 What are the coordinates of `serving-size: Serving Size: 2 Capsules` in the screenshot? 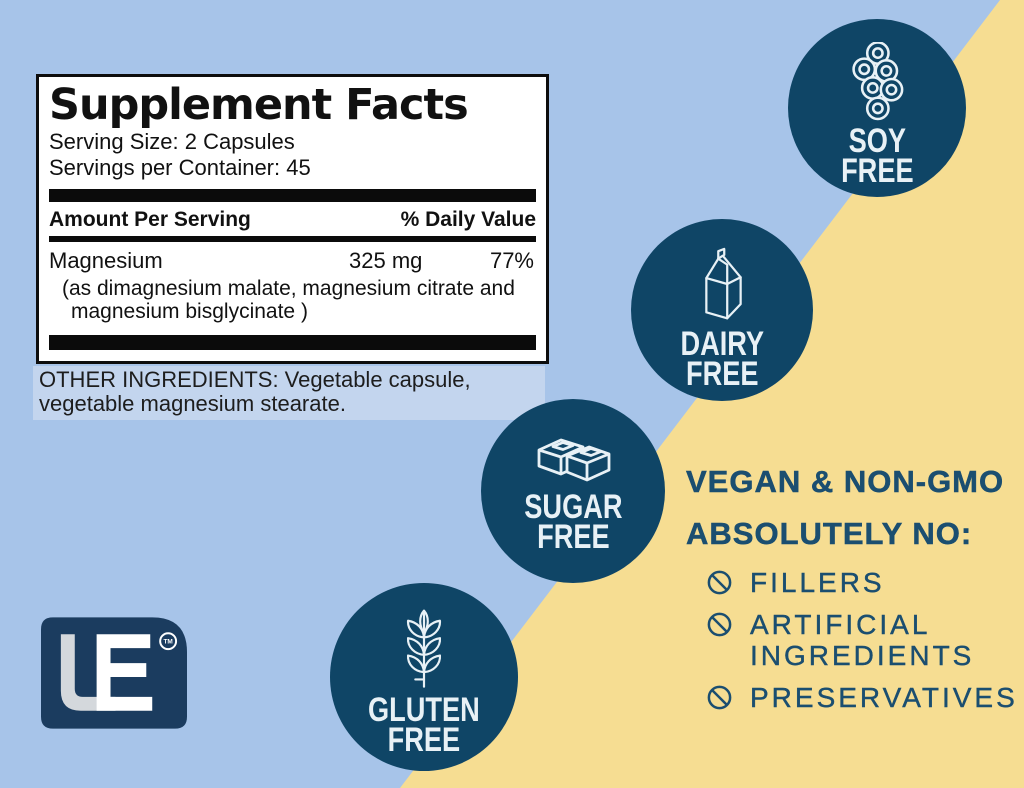 It's located at (172, 141).